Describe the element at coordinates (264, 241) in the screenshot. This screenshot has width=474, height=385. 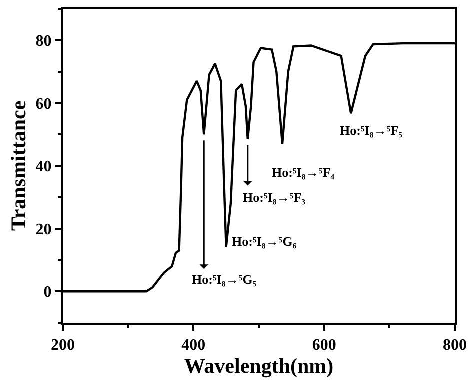
I see `annotation: Ho:⁵I₈→⁵G₆` at that location.